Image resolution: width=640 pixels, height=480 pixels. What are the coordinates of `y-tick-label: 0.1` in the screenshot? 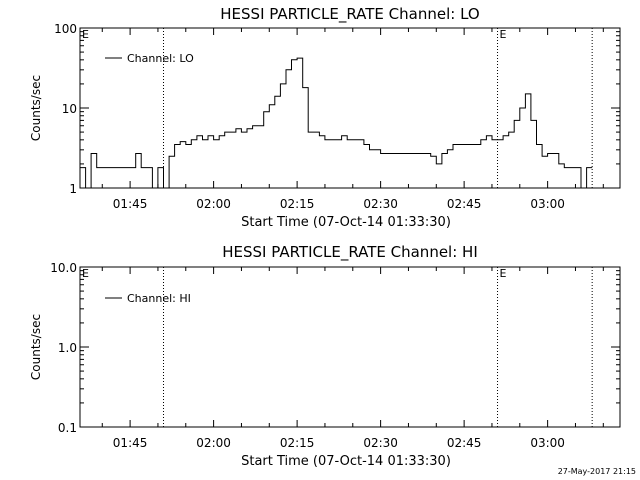 It's located at (67, 428).